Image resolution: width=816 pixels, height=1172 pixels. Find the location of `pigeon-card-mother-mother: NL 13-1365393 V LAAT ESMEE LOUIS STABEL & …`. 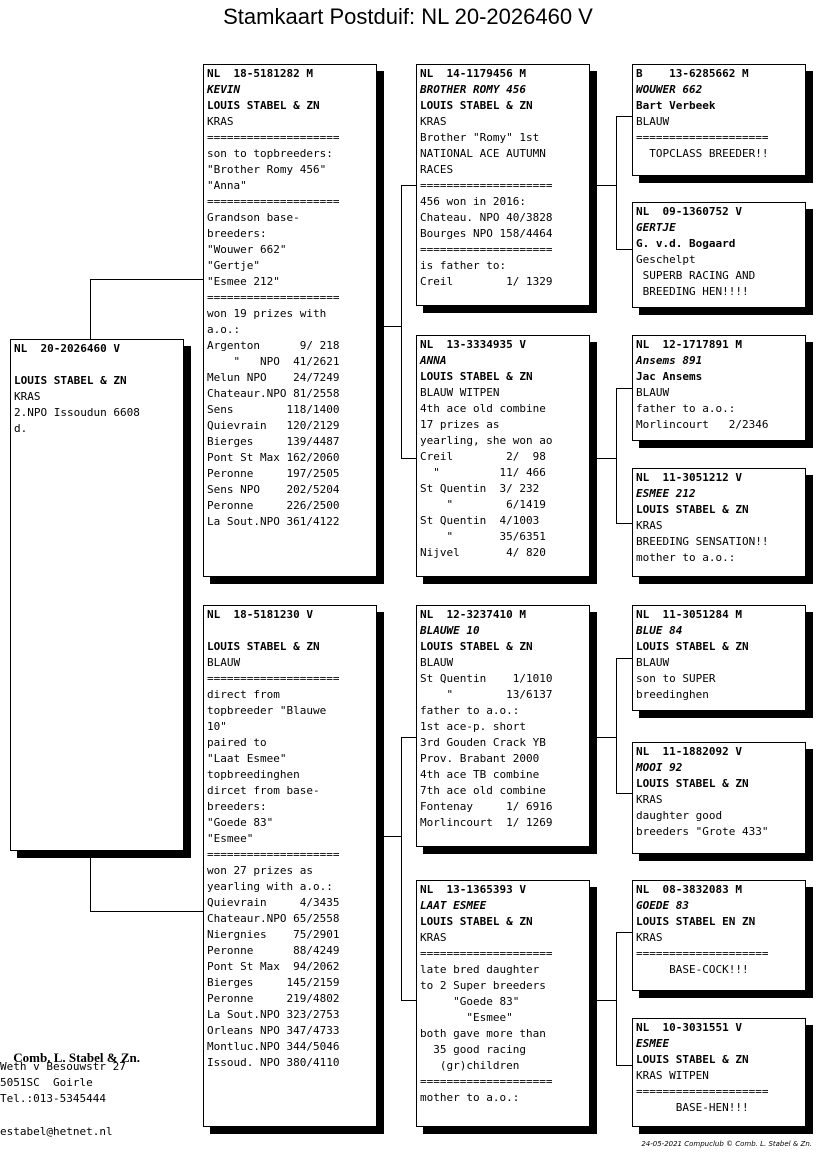

pigeon-card-mother-mother: NL 13-1365393 V LAAT ESMEE LOUIS STABEL & … is located at coordinates (503, 1003).